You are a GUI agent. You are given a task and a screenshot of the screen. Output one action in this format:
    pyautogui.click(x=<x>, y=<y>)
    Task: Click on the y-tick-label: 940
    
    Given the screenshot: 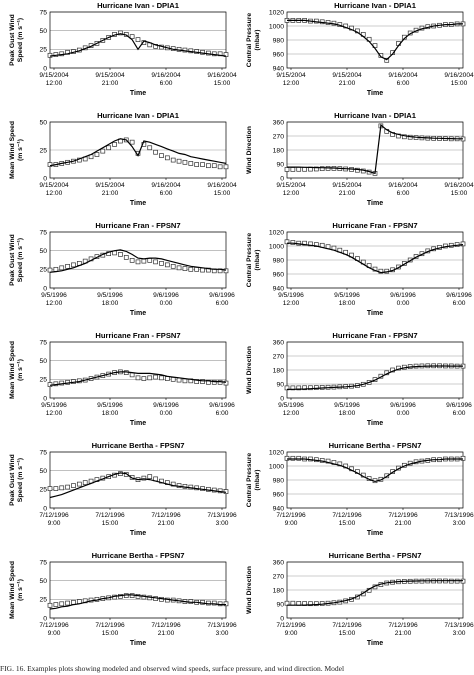 What is the action you would take?
    pyautogui.click(x=279, y=508)
    